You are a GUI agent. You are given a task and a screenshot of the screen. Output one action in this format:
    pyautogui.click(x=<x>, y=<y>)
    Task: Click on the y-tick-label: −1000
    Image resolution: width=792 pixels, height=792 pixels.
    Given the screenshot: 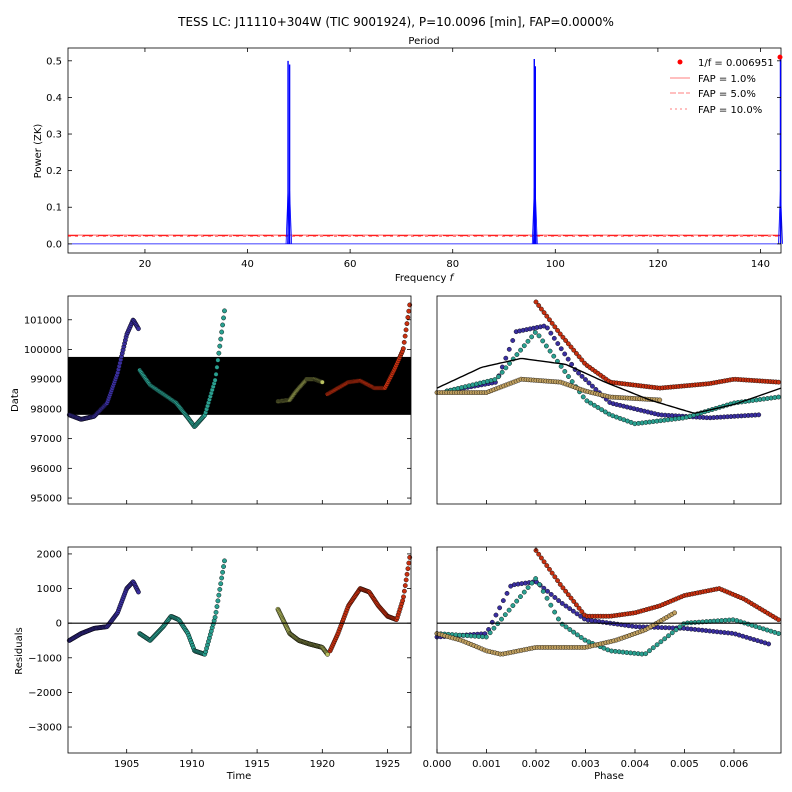 What is the action you would take?
    pyautogui.click(x=45, y=658)
    